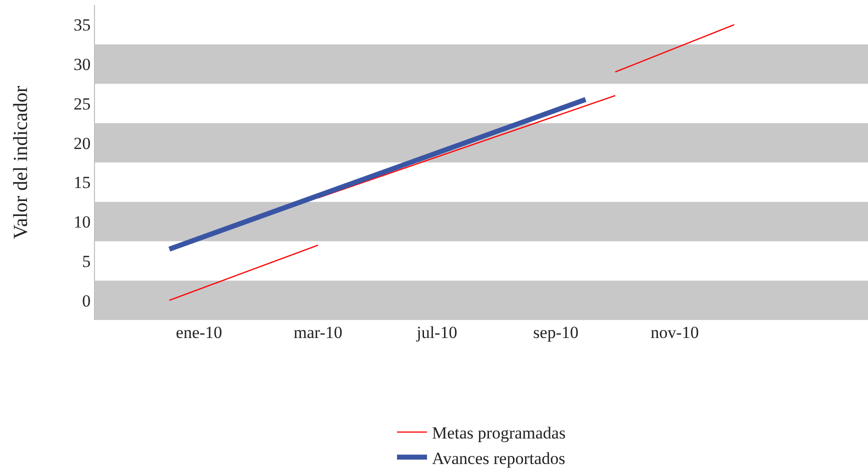 Image resolution: width=868 pixels, height=476 pixels. Describe the element at coordinates (82, 104) in the screenshot. I see `y-tick-label: 25` at that location.